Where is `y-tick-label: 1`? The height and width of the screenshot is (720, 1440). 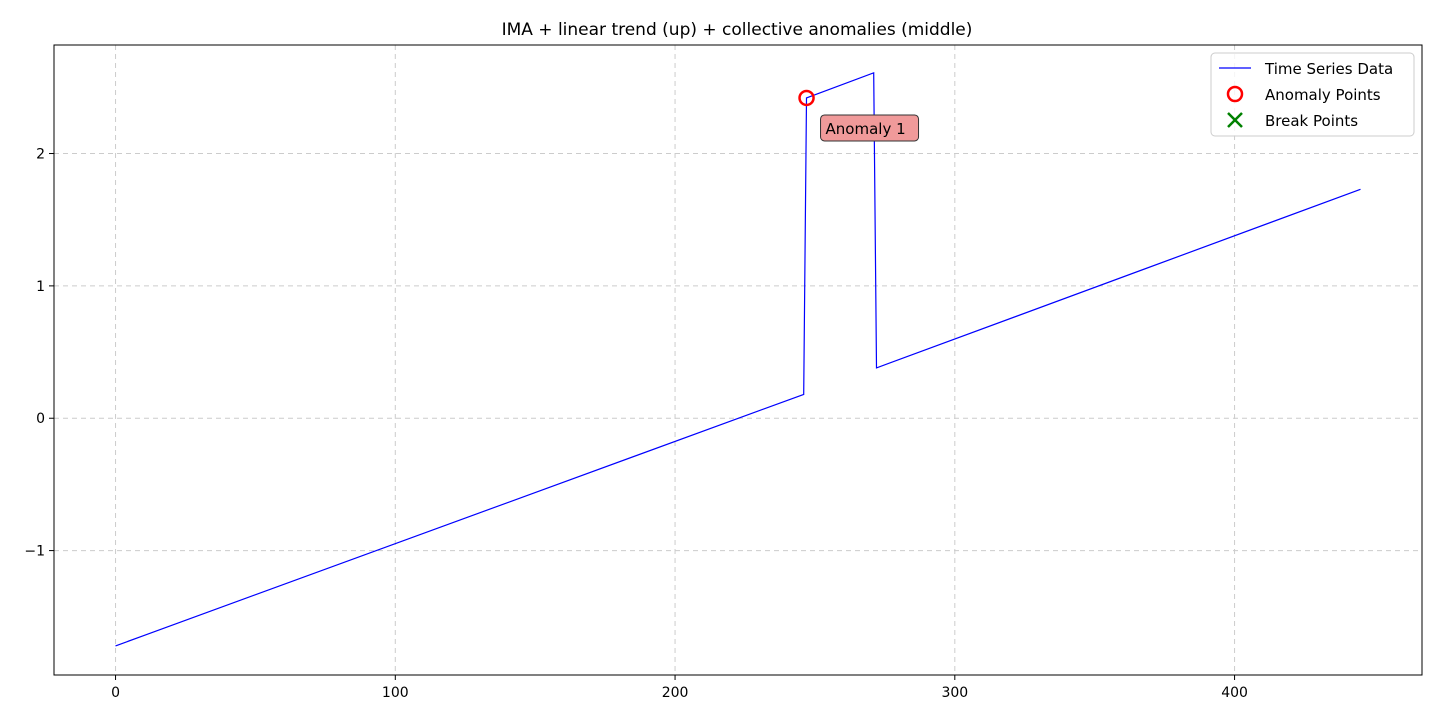 y-tick-label: 1 is located at coordinates (40, 287).